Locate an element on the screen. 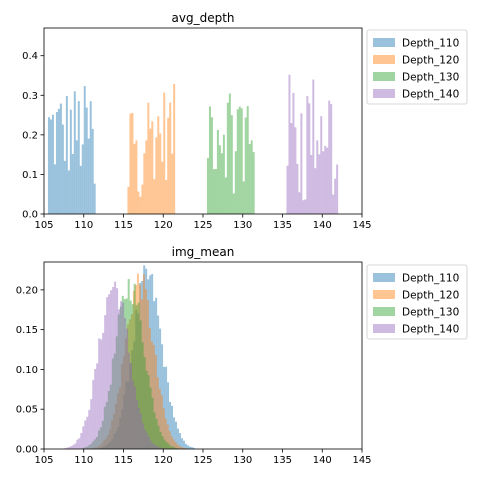  y-tick-label: 0.4 is located at coordinates (30, 56).